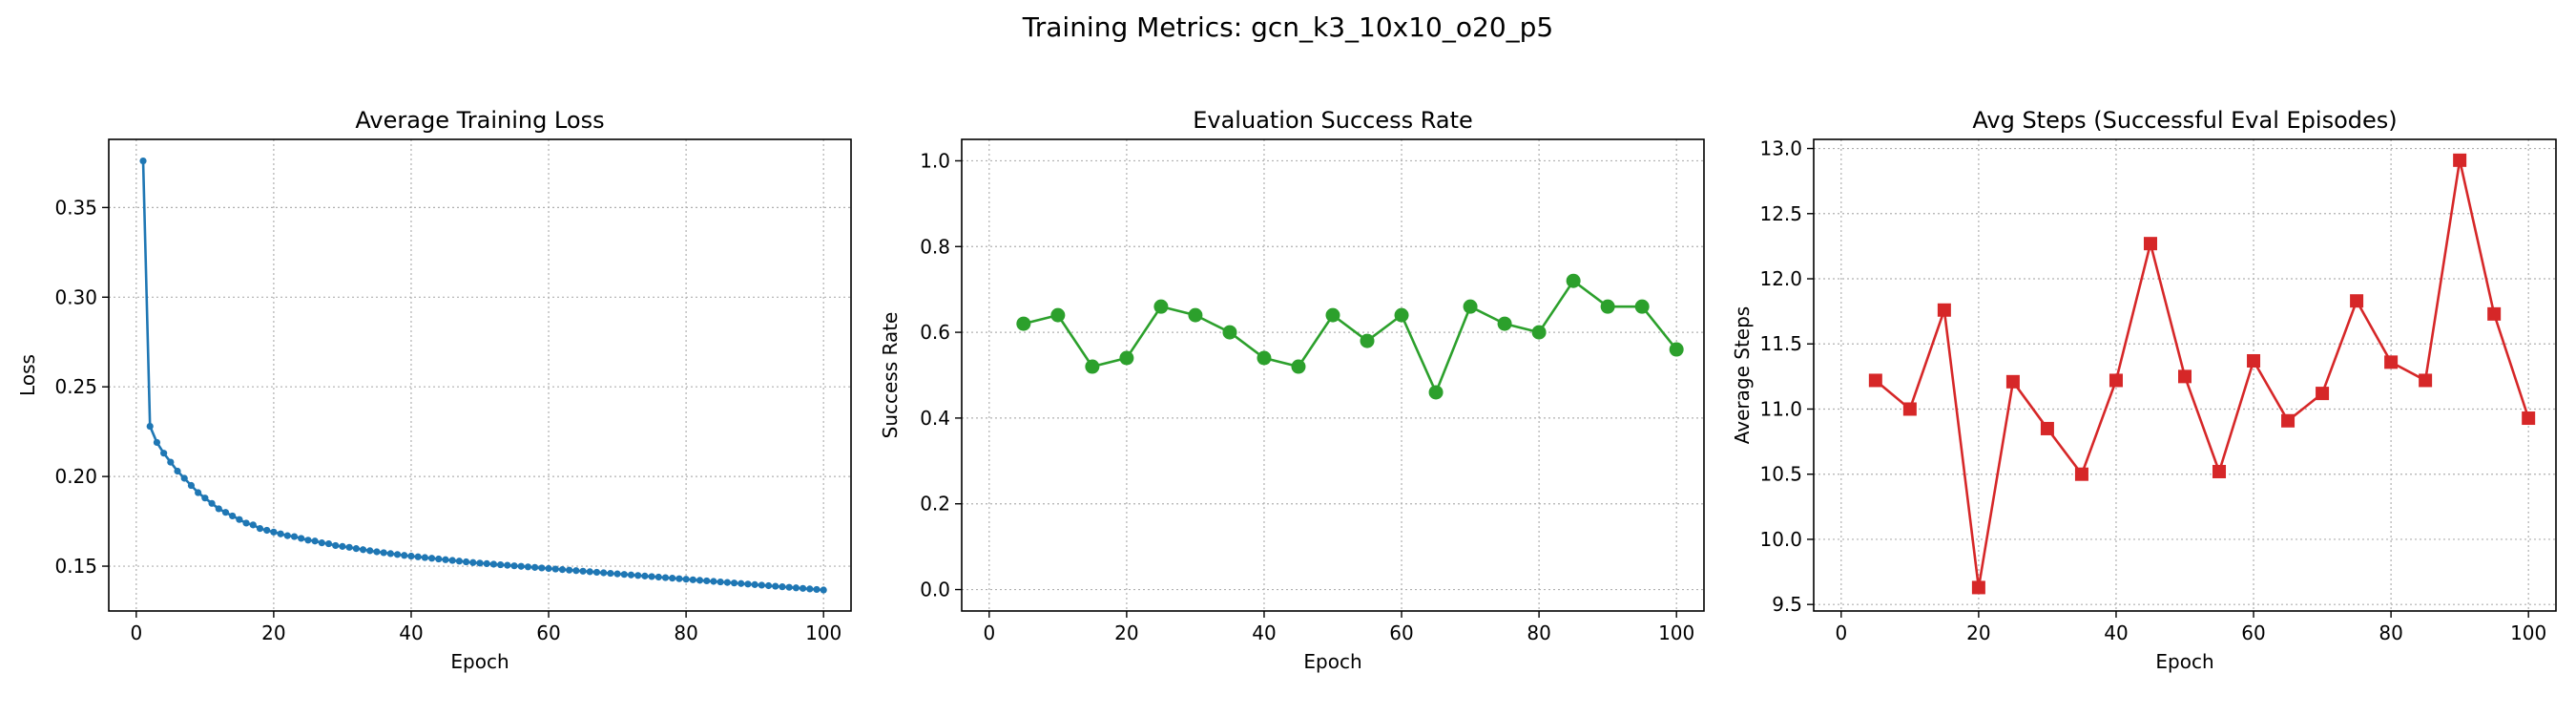 This screenshot has width=2576, height=716. What do you see at coordinates (1780, 539) in the screenshot?
I see `y-tick-label: 10.0` at bounding box center [1780, 539].